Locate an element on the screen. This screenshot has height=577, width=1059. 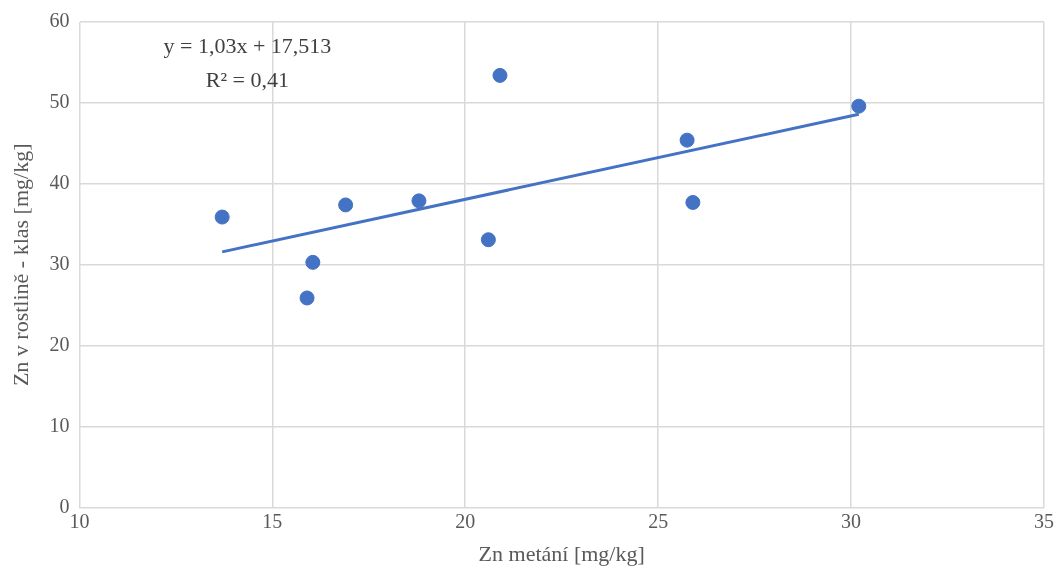
y-tick-label: 0 is located at coordinates (64, 505).